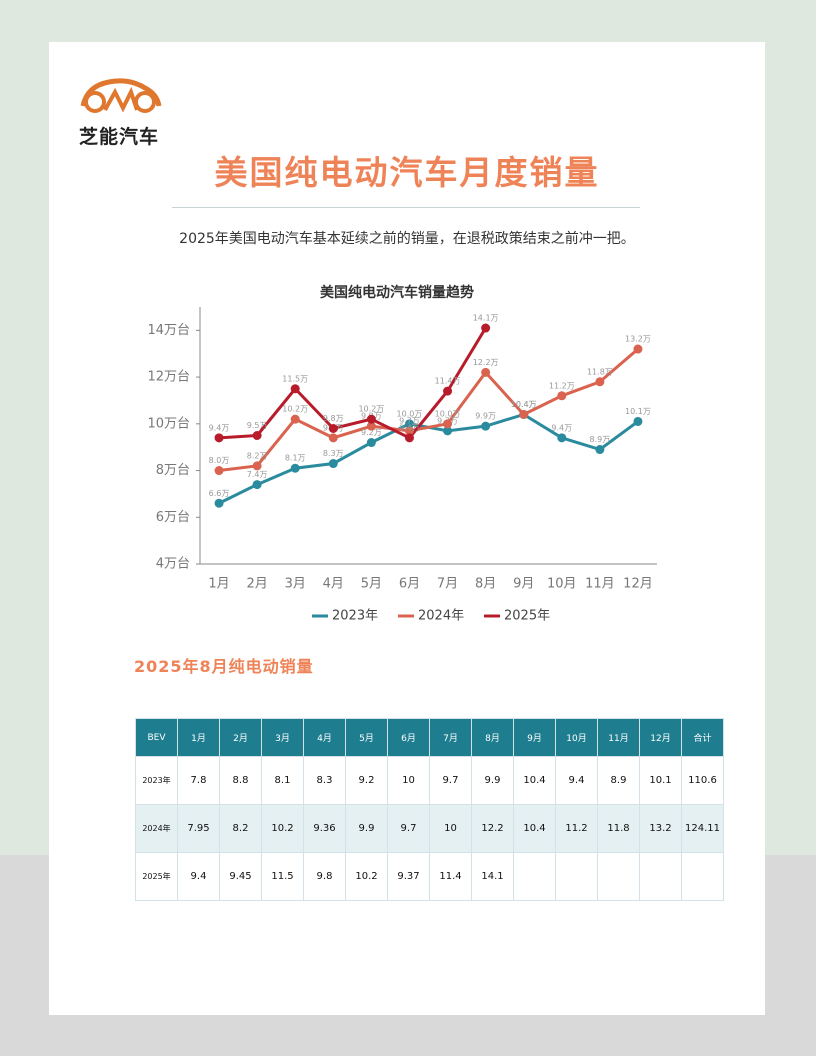  What do you see at coordinates (224, 666) in the screenshot?
I see `section-title: 2025年8月纯电动销量` at bounding box center [224, 666].